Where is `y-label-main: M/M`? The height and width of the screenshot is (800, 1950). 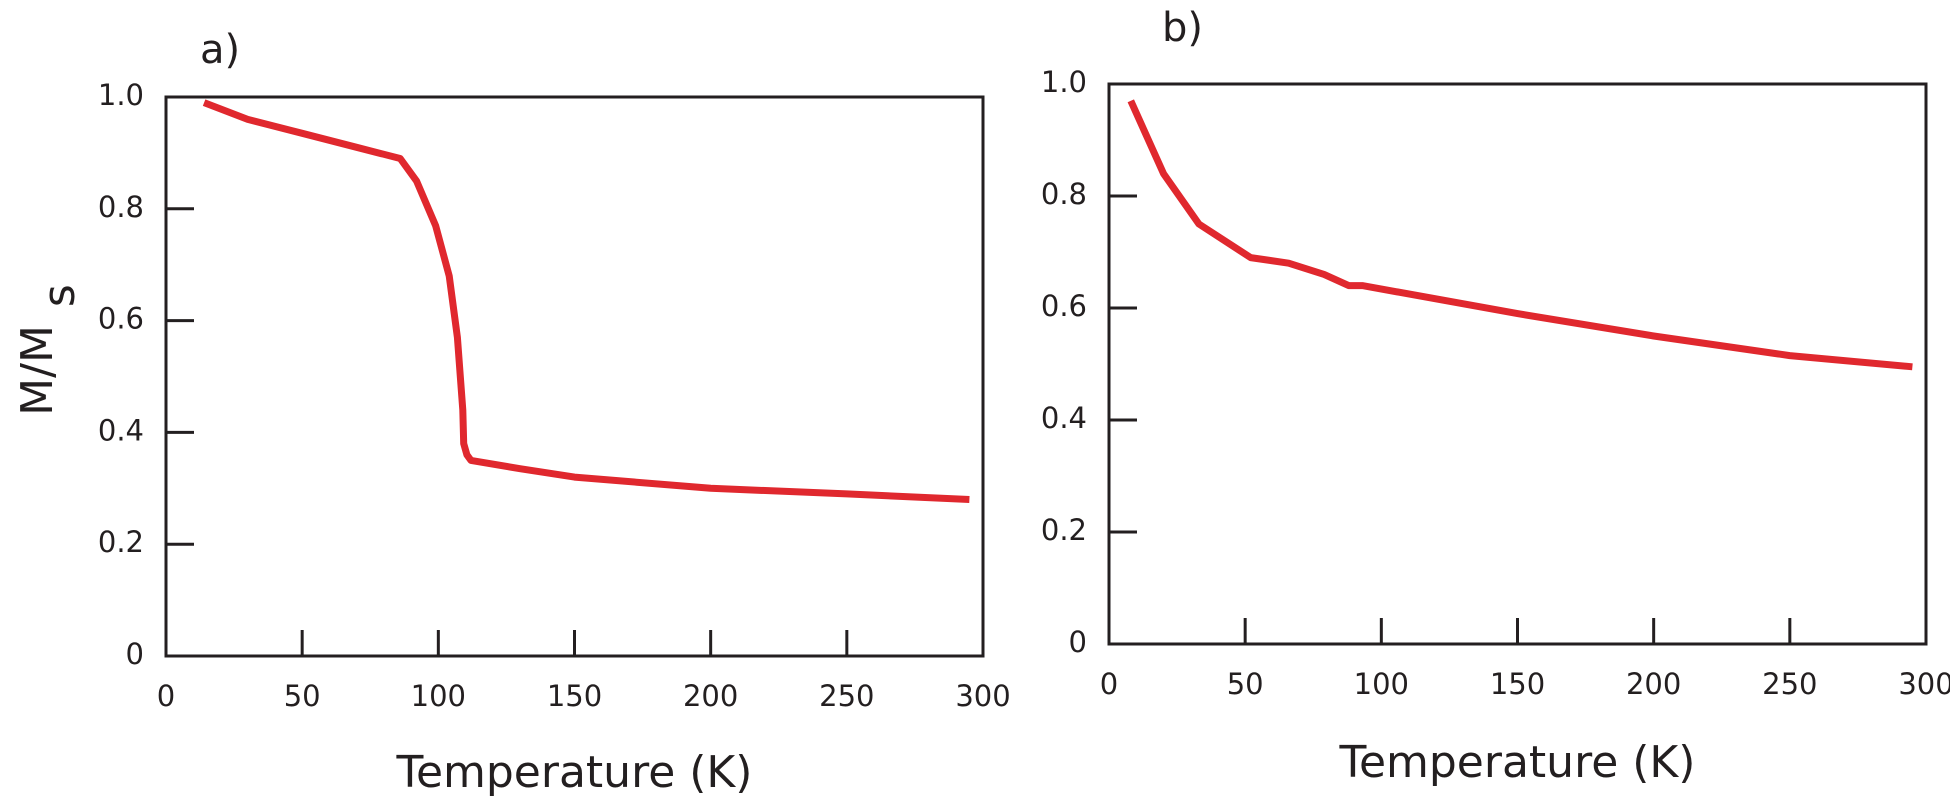
y-label-main: M/M is located at coordinates (37, 370).